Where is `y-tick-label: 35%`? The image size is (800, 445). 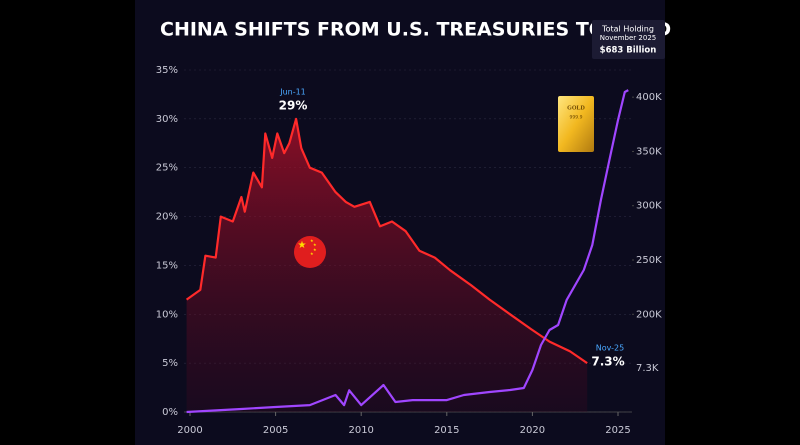 y-tick-label: 35% is located at coordinates (167, 70).